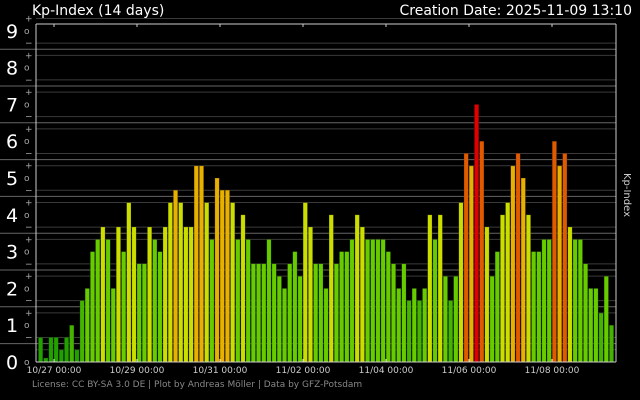 The width and height of the screenshot is (640, 400). What do you see at coordinates (552, 371) in the screenshot?
I see `x-tick-label: 11/08 00:00` at bounding box center [552, 371].